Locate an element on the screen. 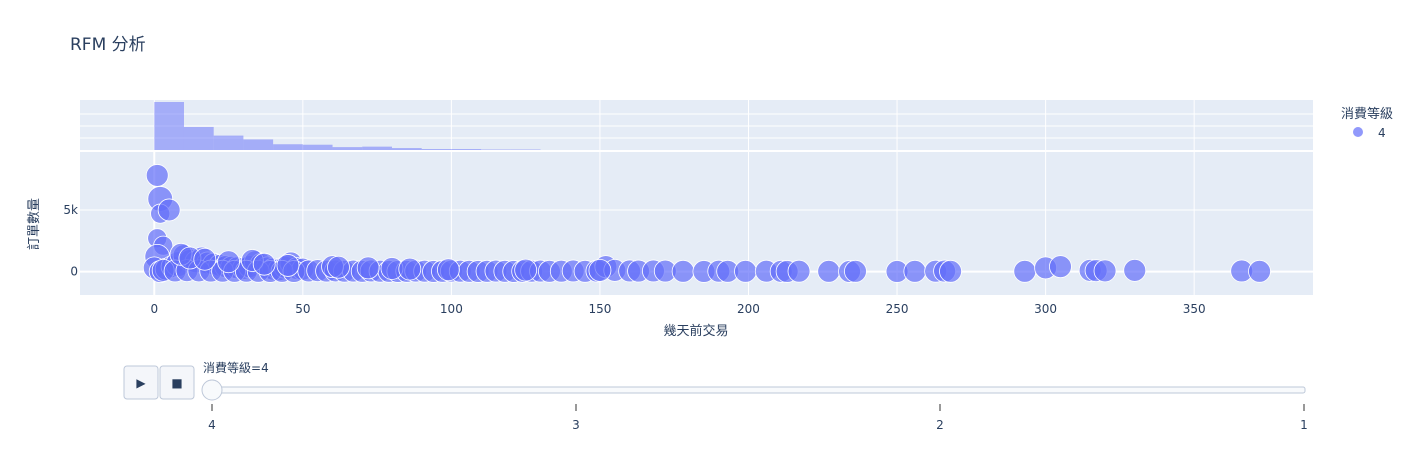  x-tick-label: 100 is located at coordinates (451, 309).